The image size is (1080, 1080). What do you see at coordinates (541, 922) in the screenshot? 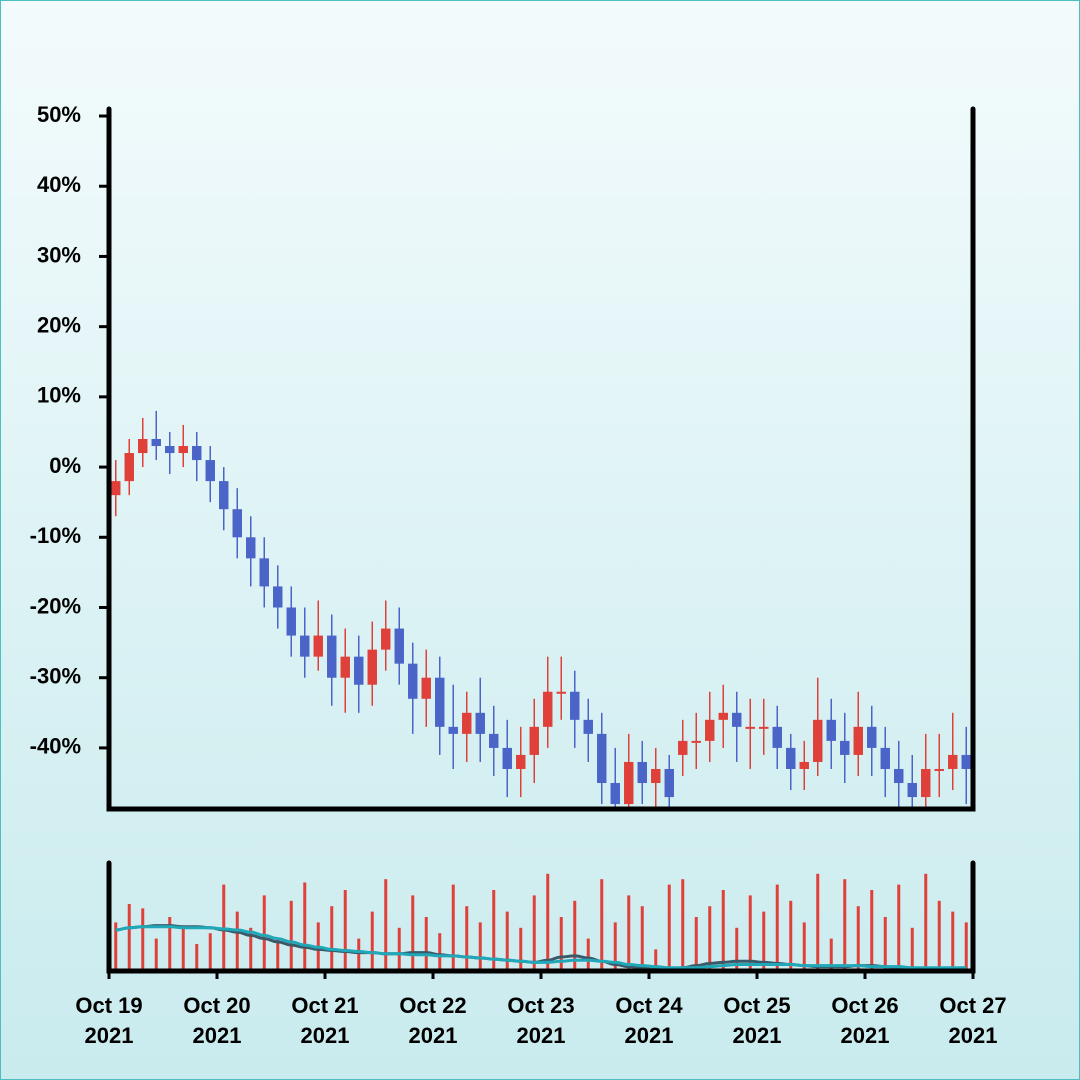
I see `volume` at bounding box center [541, 922].